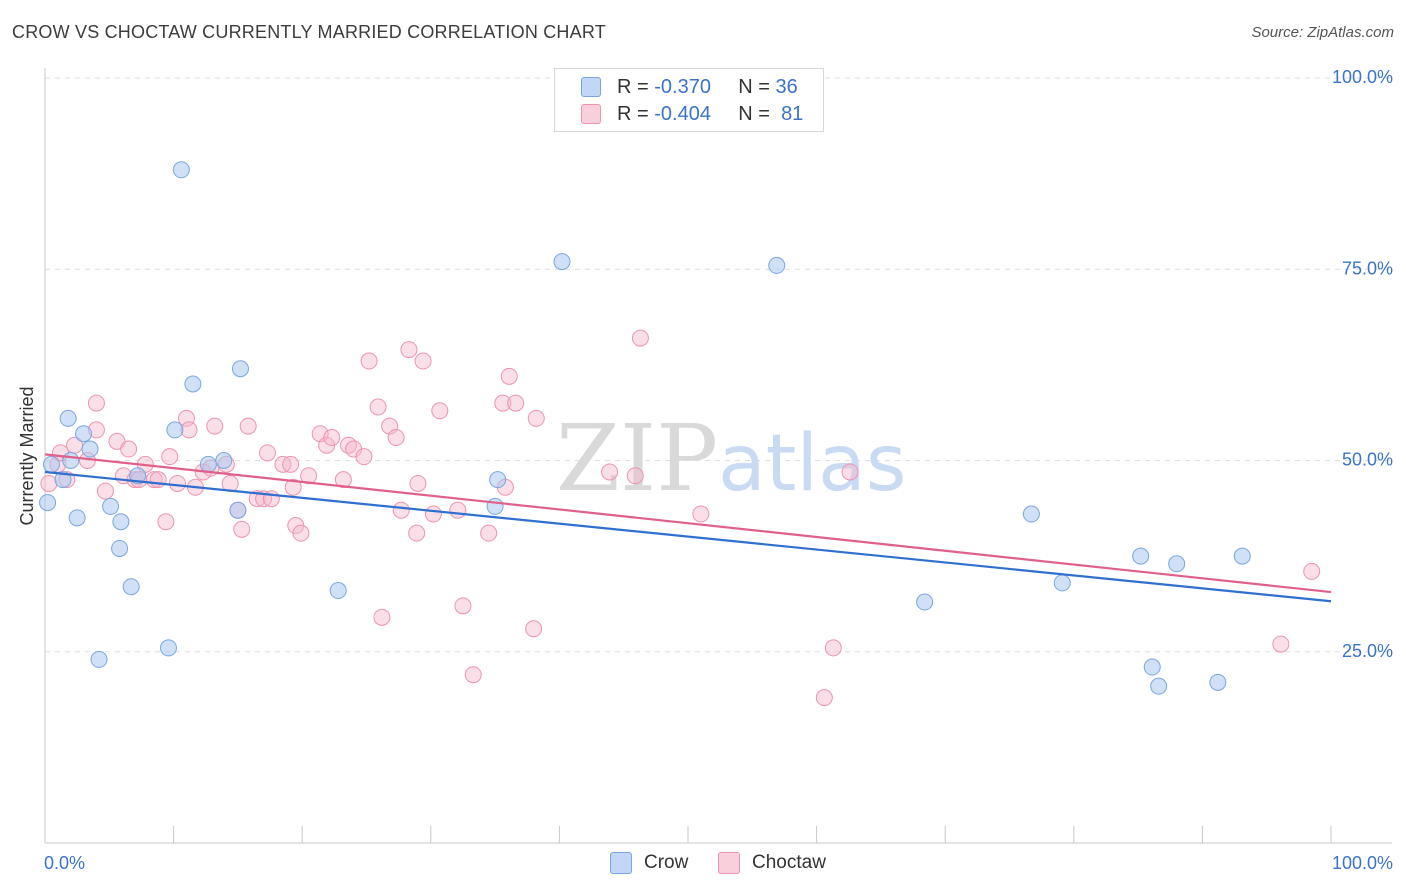 This screenshot has height=892, width=1406. What do you see at coordinates (1362, 77) in the screenshot?
I see `y-tick-label: 100.0%` at bounding box center [1362, 77].